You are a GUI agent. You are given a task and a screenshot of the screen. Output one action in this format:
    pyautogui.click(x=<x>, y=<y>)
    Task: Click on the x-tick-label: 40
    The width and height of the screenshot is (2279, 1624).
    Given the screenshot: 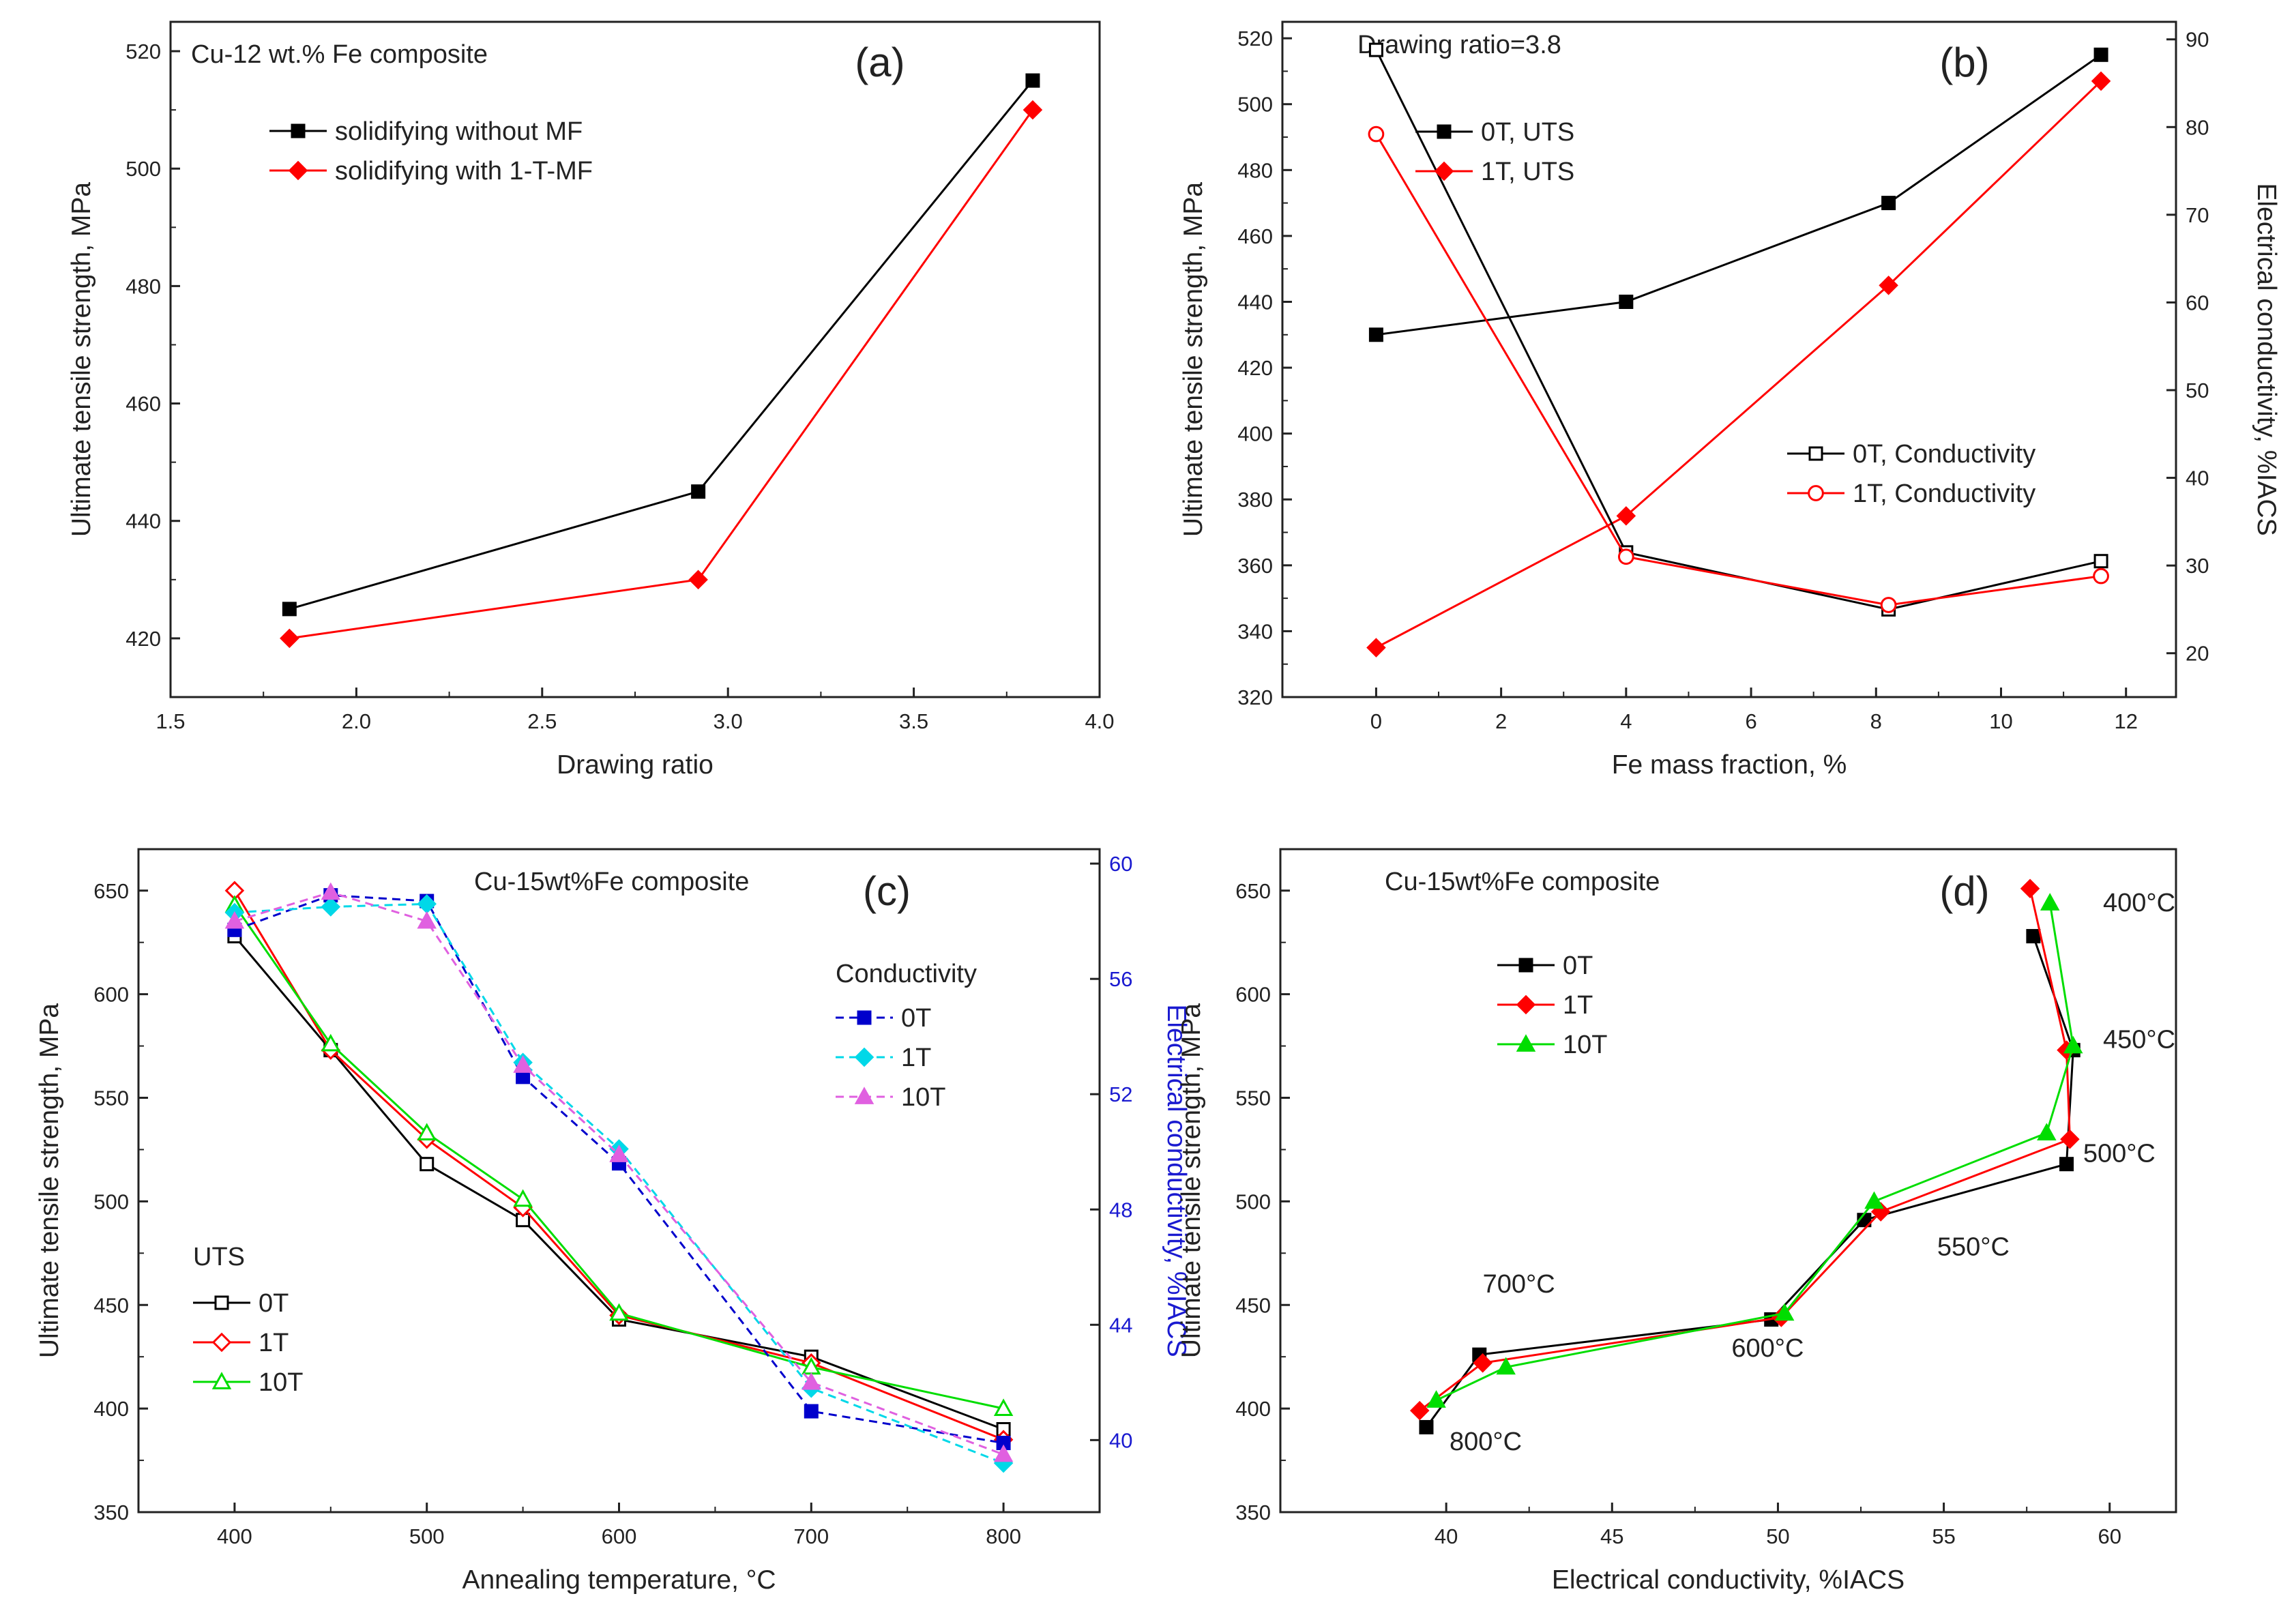 What is the action you would take?
    pyautogui.click(x=1446, y=1536)
    